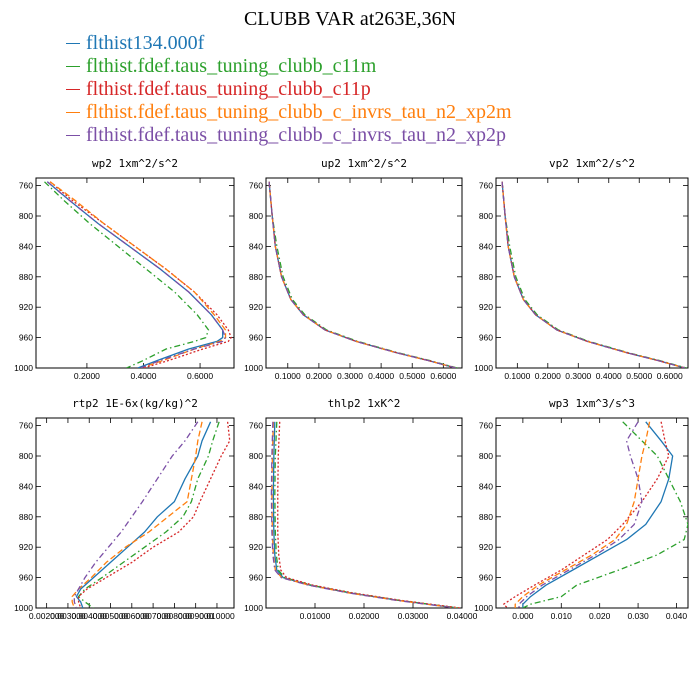  Describe the element at coordinates (145, 43) in the screenshot. I see `legend-label: flthist134.000f` at that location.